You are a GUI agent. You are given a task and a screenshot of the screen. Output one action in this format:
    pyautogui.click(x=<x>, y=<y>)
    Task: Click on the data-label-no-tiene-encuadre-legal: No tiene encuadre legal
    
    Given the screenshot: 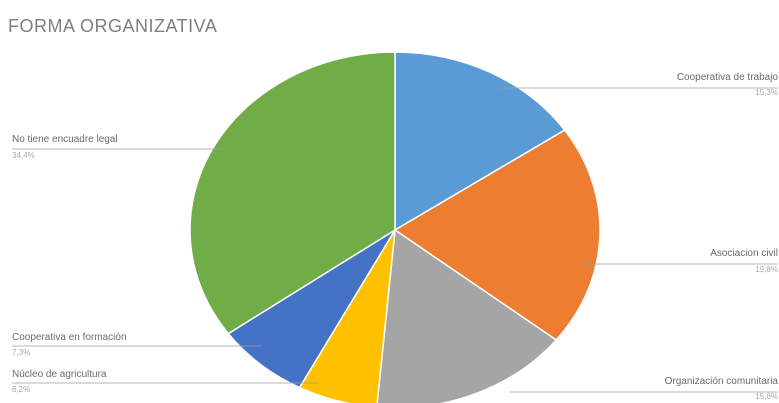 What is the action you would take?
    pyautogui.click(x=65, y=139)
    